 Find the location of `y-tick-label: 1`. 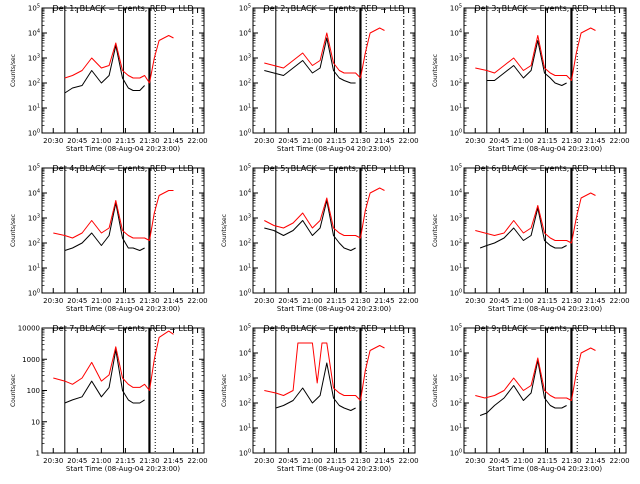

y-tick-label: 1 is located at coordinates (38, 454).